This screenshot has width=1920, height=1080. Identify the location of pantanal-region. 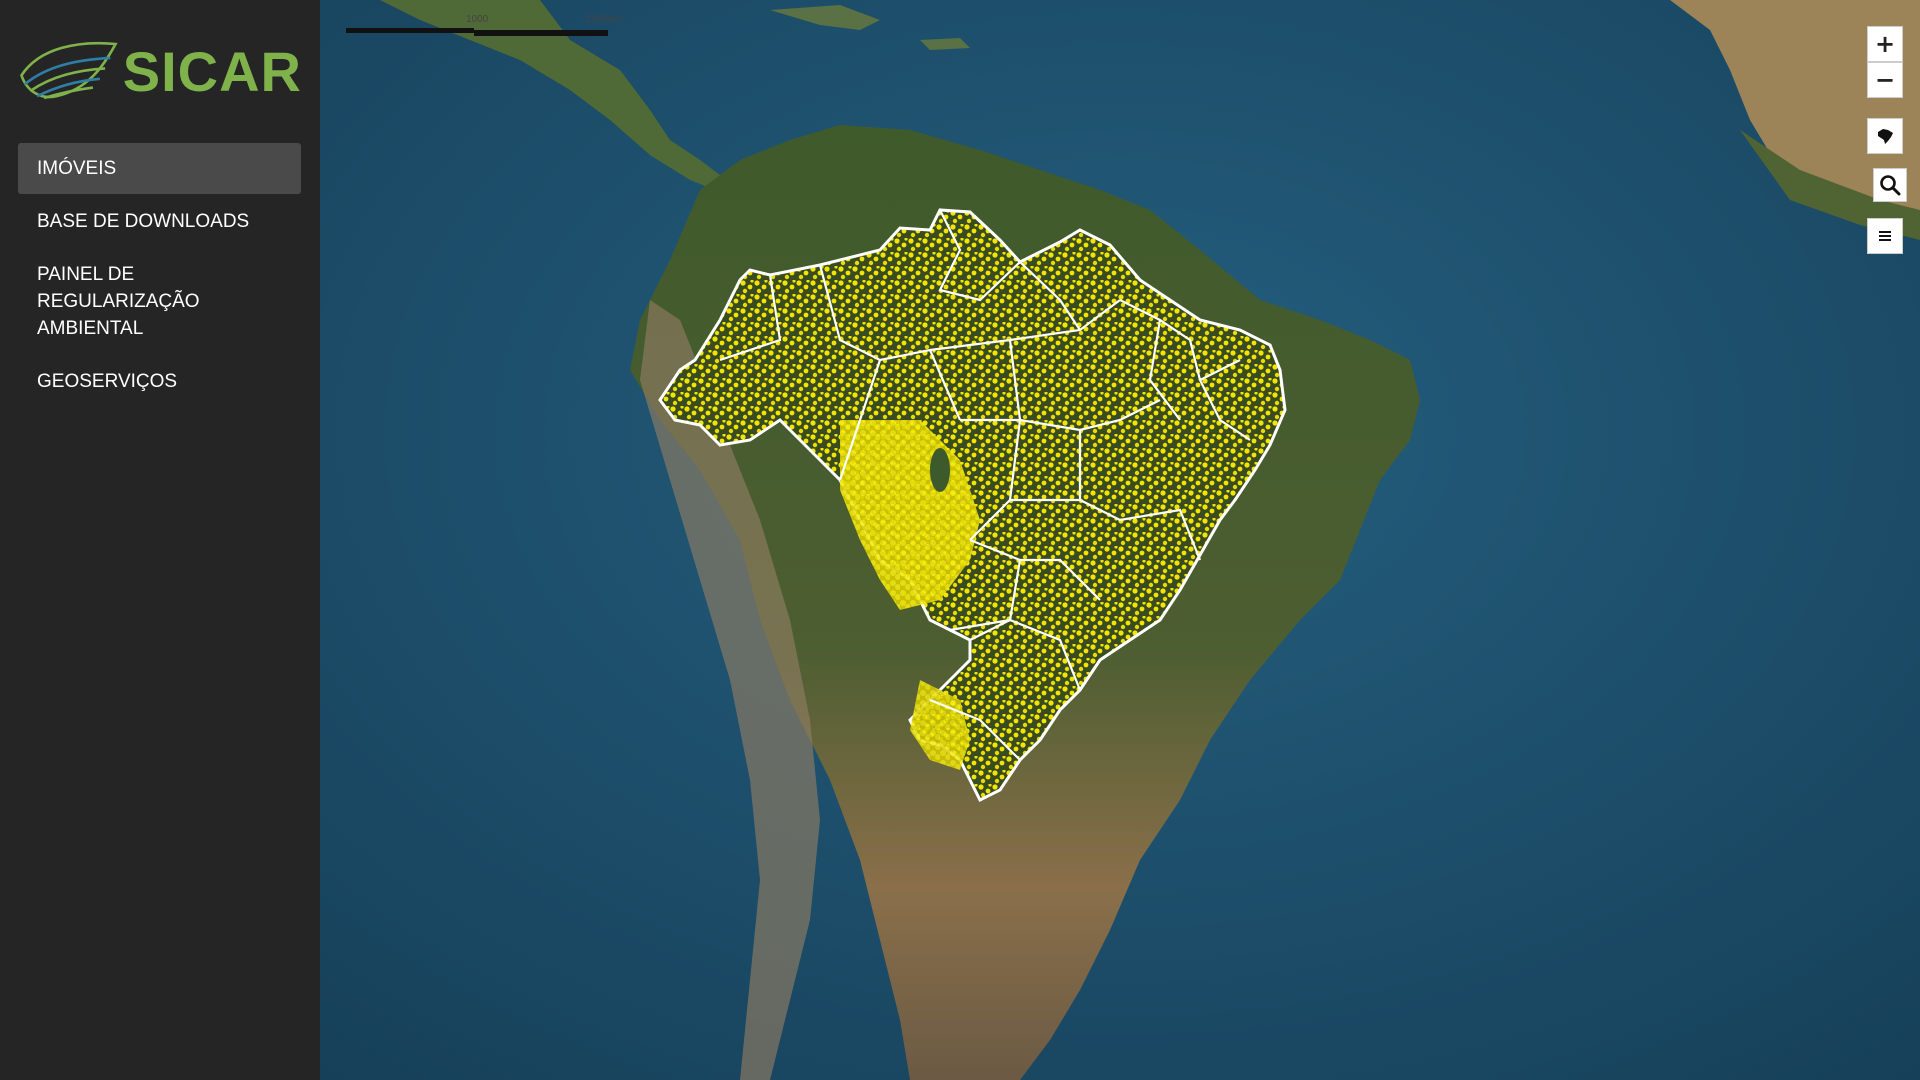
(940, 470).